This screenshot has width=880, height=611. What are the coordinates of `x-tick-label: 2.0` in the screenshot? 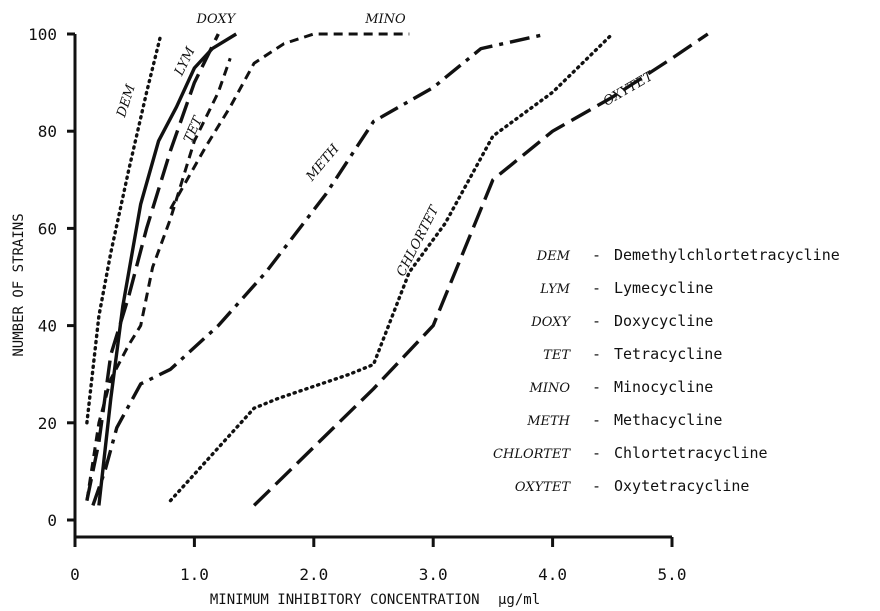 It's located at (313, 574).